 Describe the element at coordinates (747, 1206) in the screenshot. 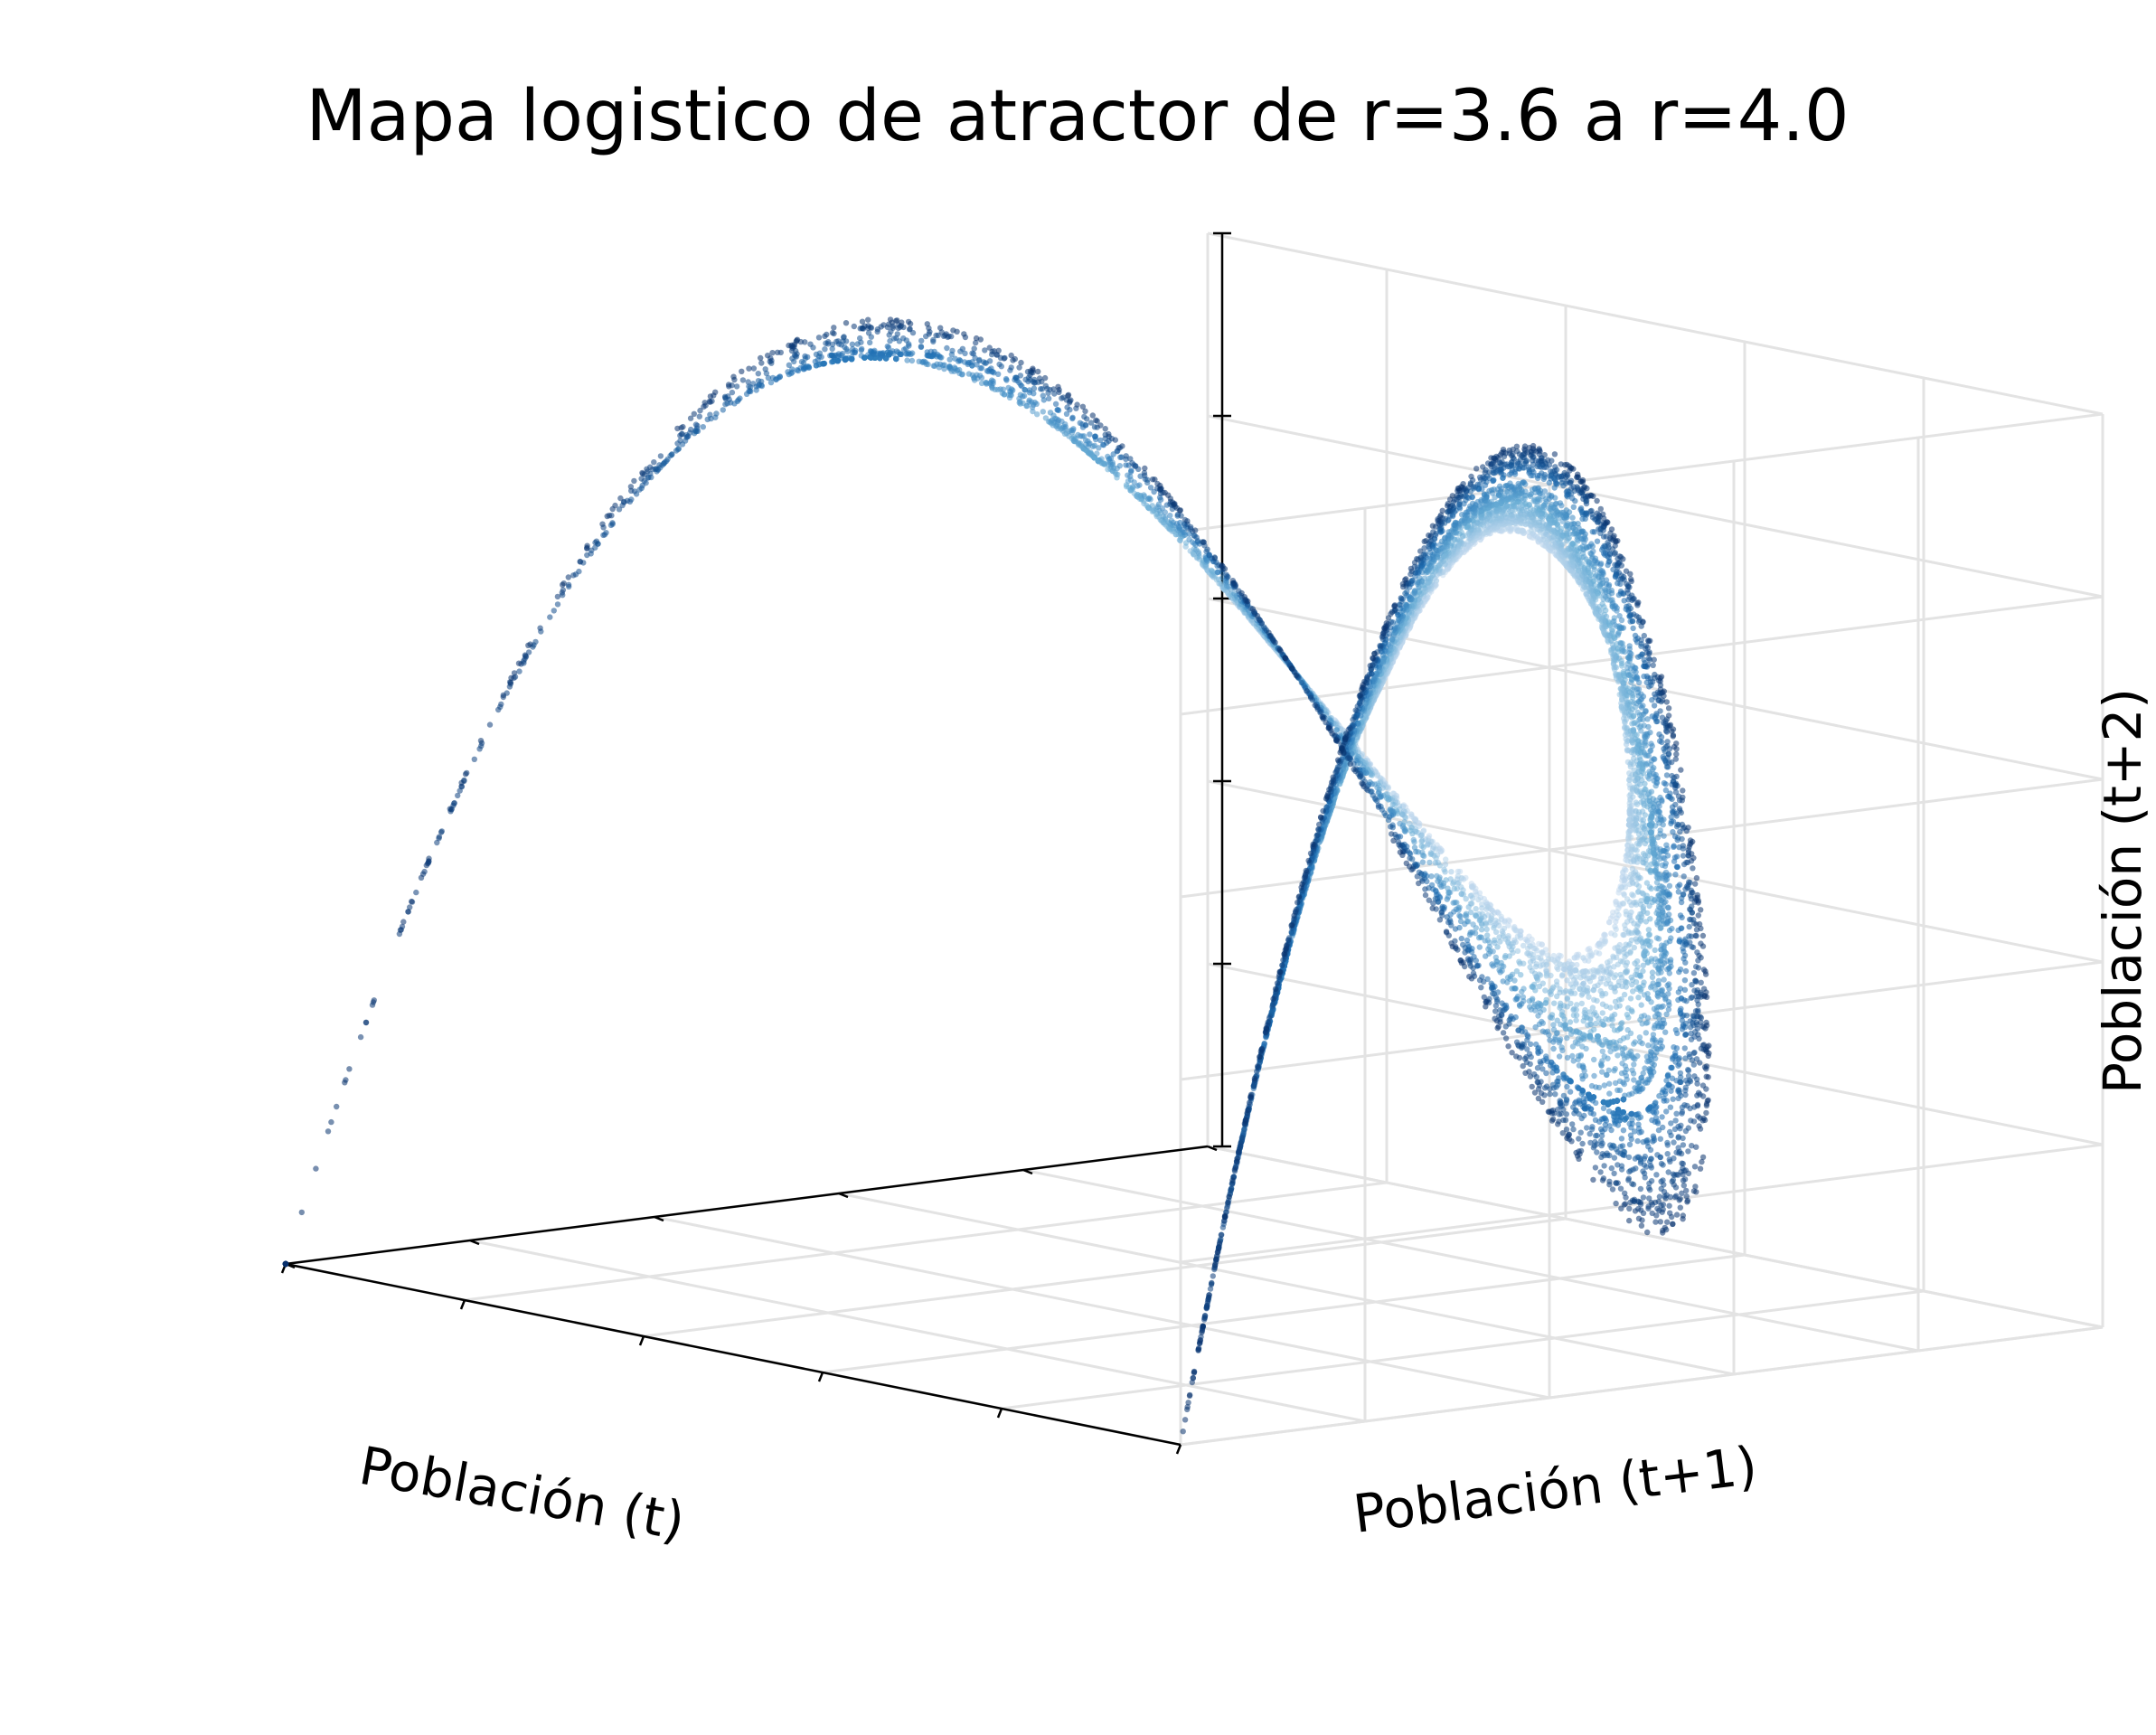

I see `y-axis-line` at that location.